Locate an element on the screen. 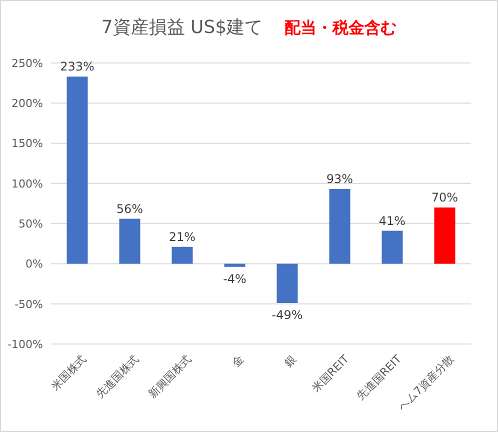  data-label: -49% is located at coordinates (287, 315).